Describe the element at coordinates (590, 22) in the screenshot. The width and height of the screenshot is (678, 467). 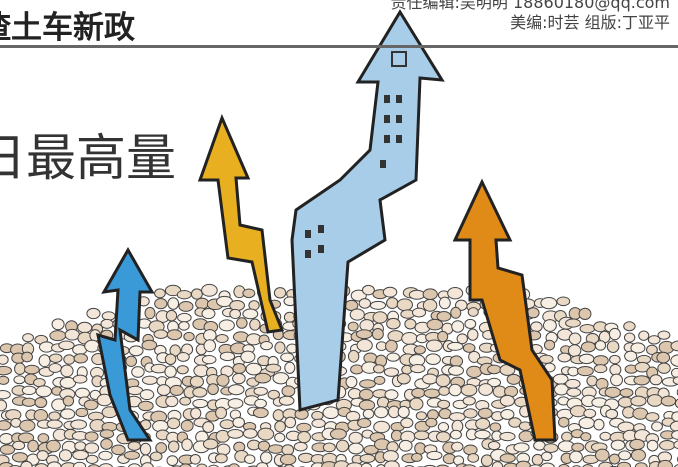
I see `credits: 美编:时芸 组版:丁亚平` at that location.